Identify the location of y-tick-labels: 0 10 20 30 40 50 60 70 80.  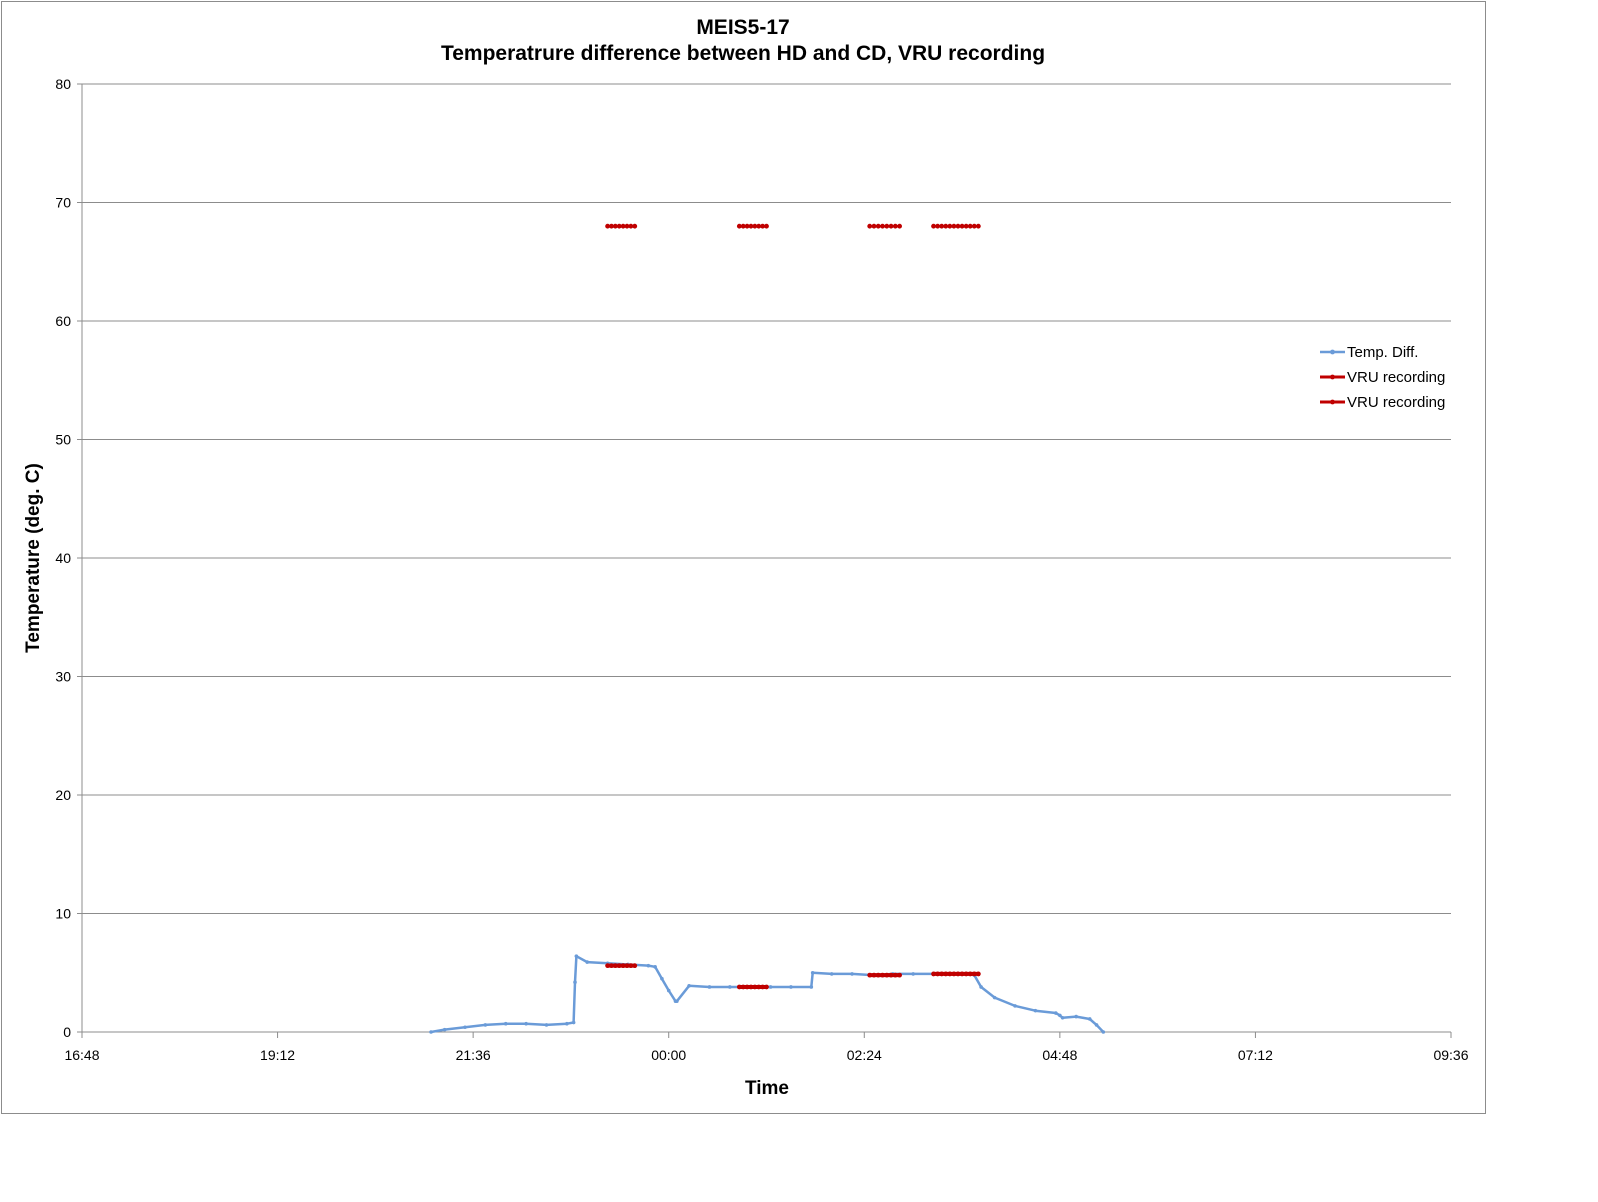
(63, 558).